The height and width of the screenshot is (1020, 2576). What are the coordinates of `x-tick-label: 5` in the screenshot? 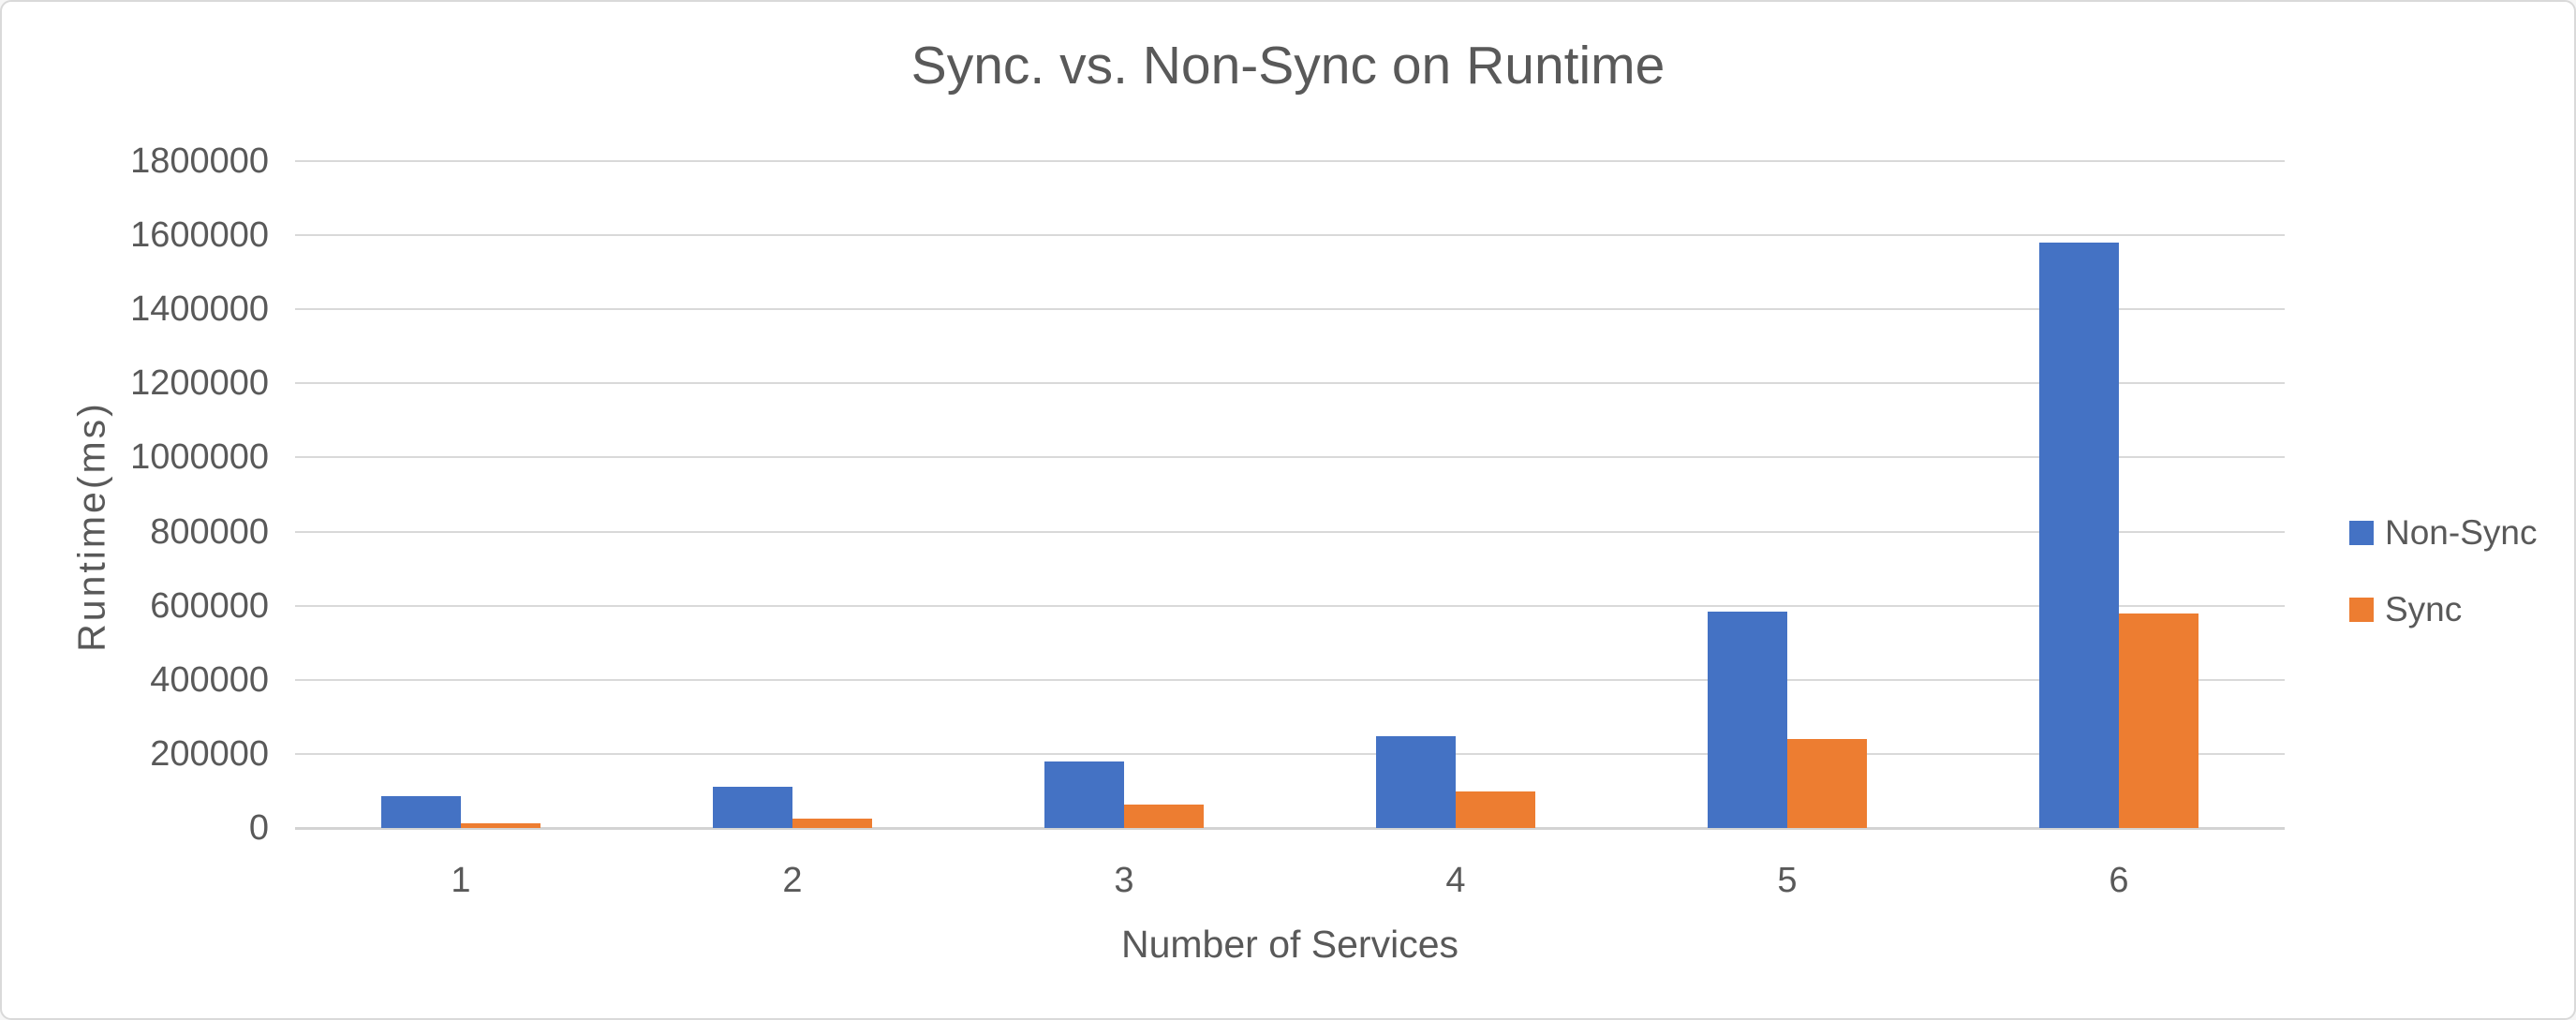 It's located at (1787, 880).